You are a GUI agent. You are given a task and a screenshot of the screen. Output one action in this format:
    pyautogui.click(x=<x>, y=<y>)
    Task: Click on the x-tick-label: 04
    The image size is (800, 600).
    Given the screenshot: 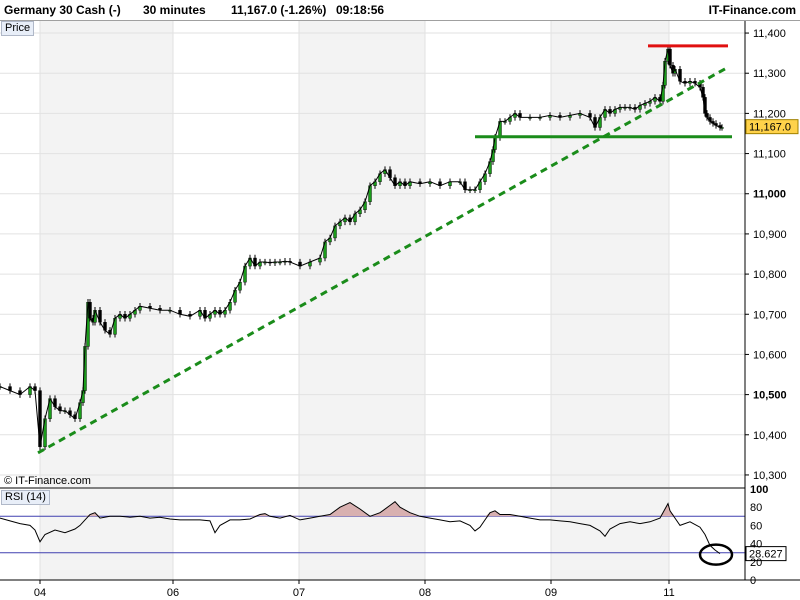 What is the action you would take?
    pyautogui.click(x=40, y=593)
    